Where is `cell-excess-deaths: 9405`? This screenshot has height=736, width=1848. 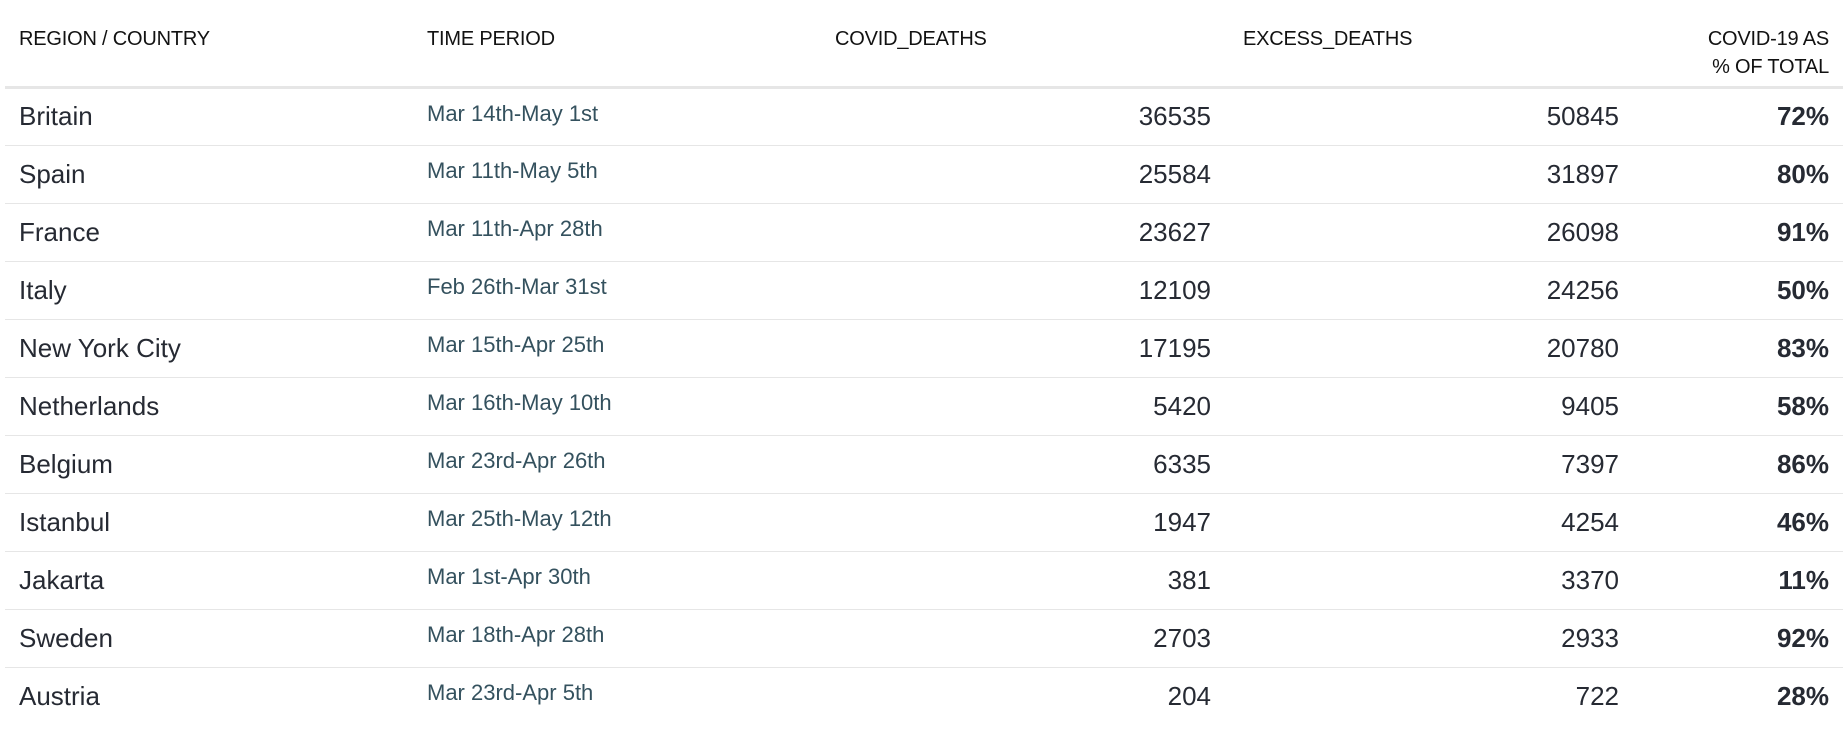 cell-excess-deaths: 9405 is located at coordinates (1433, 406).